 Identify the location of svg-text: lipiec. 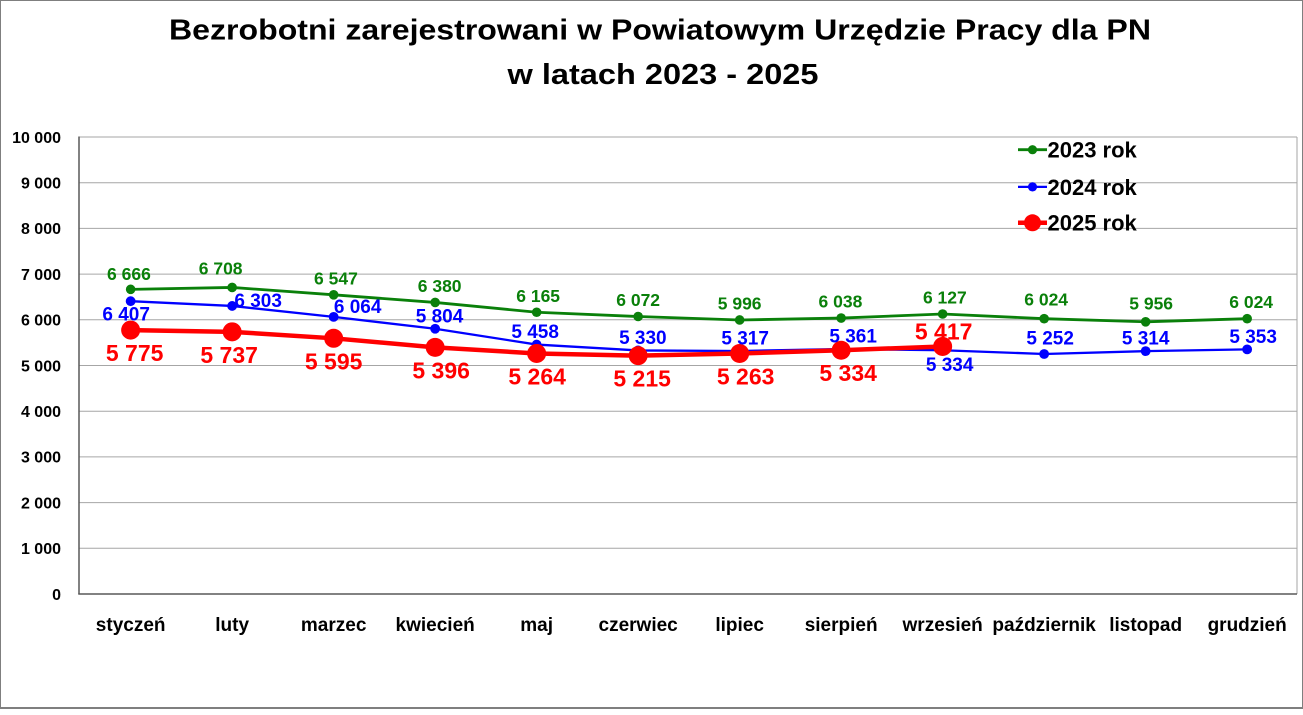
(739, 625).